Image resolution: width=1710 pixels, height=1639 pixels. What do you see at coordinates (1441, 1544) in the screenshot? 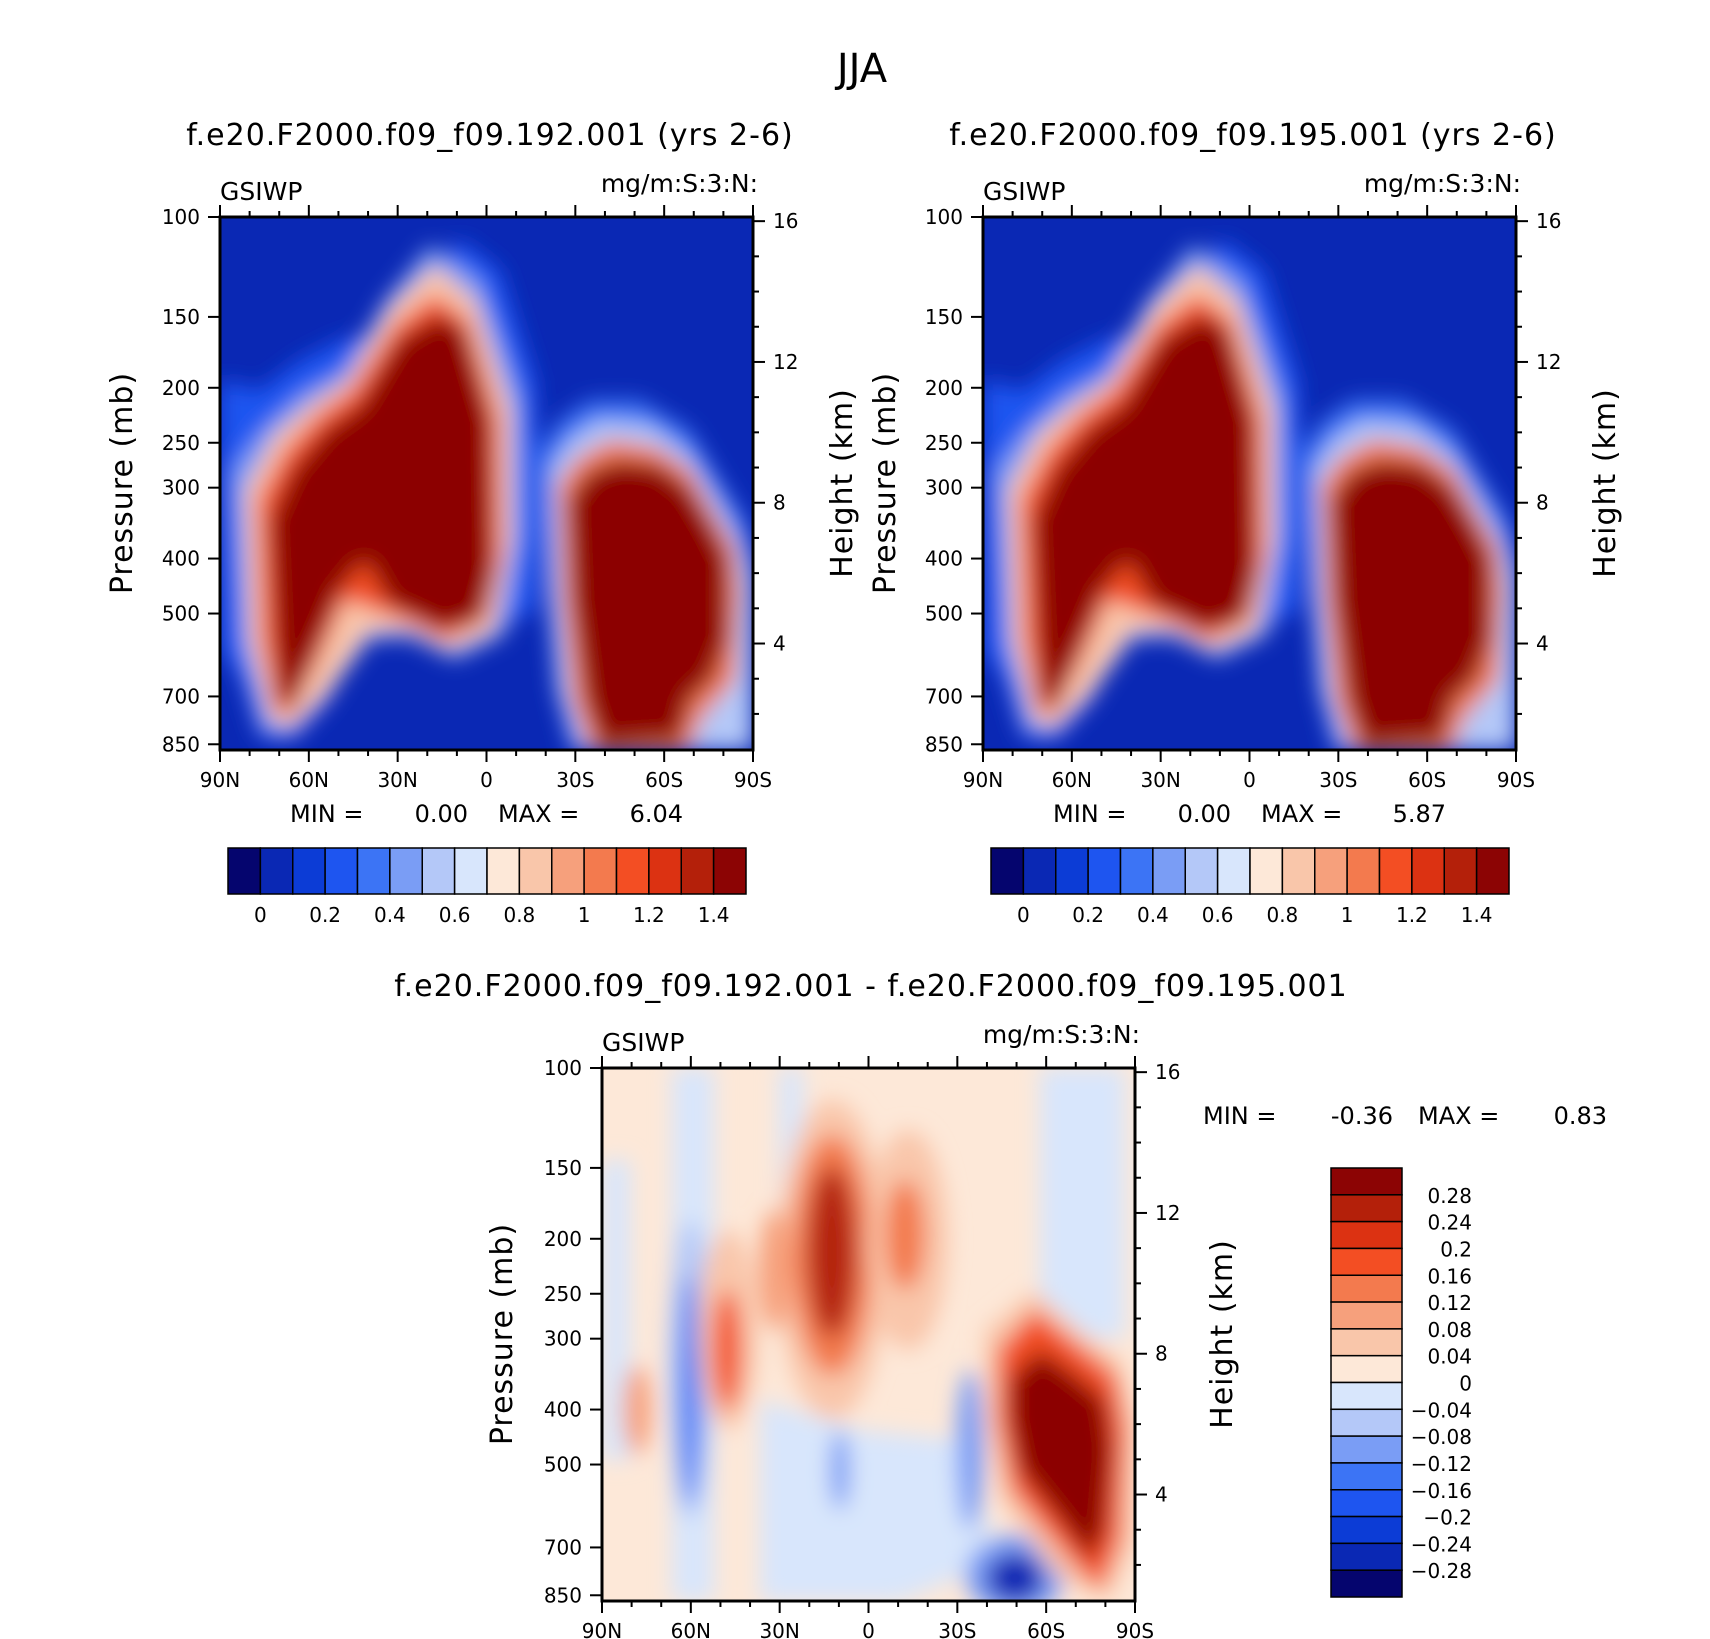
I see `colorbar-label: −0.24` at bounding box center [1441, 1544].